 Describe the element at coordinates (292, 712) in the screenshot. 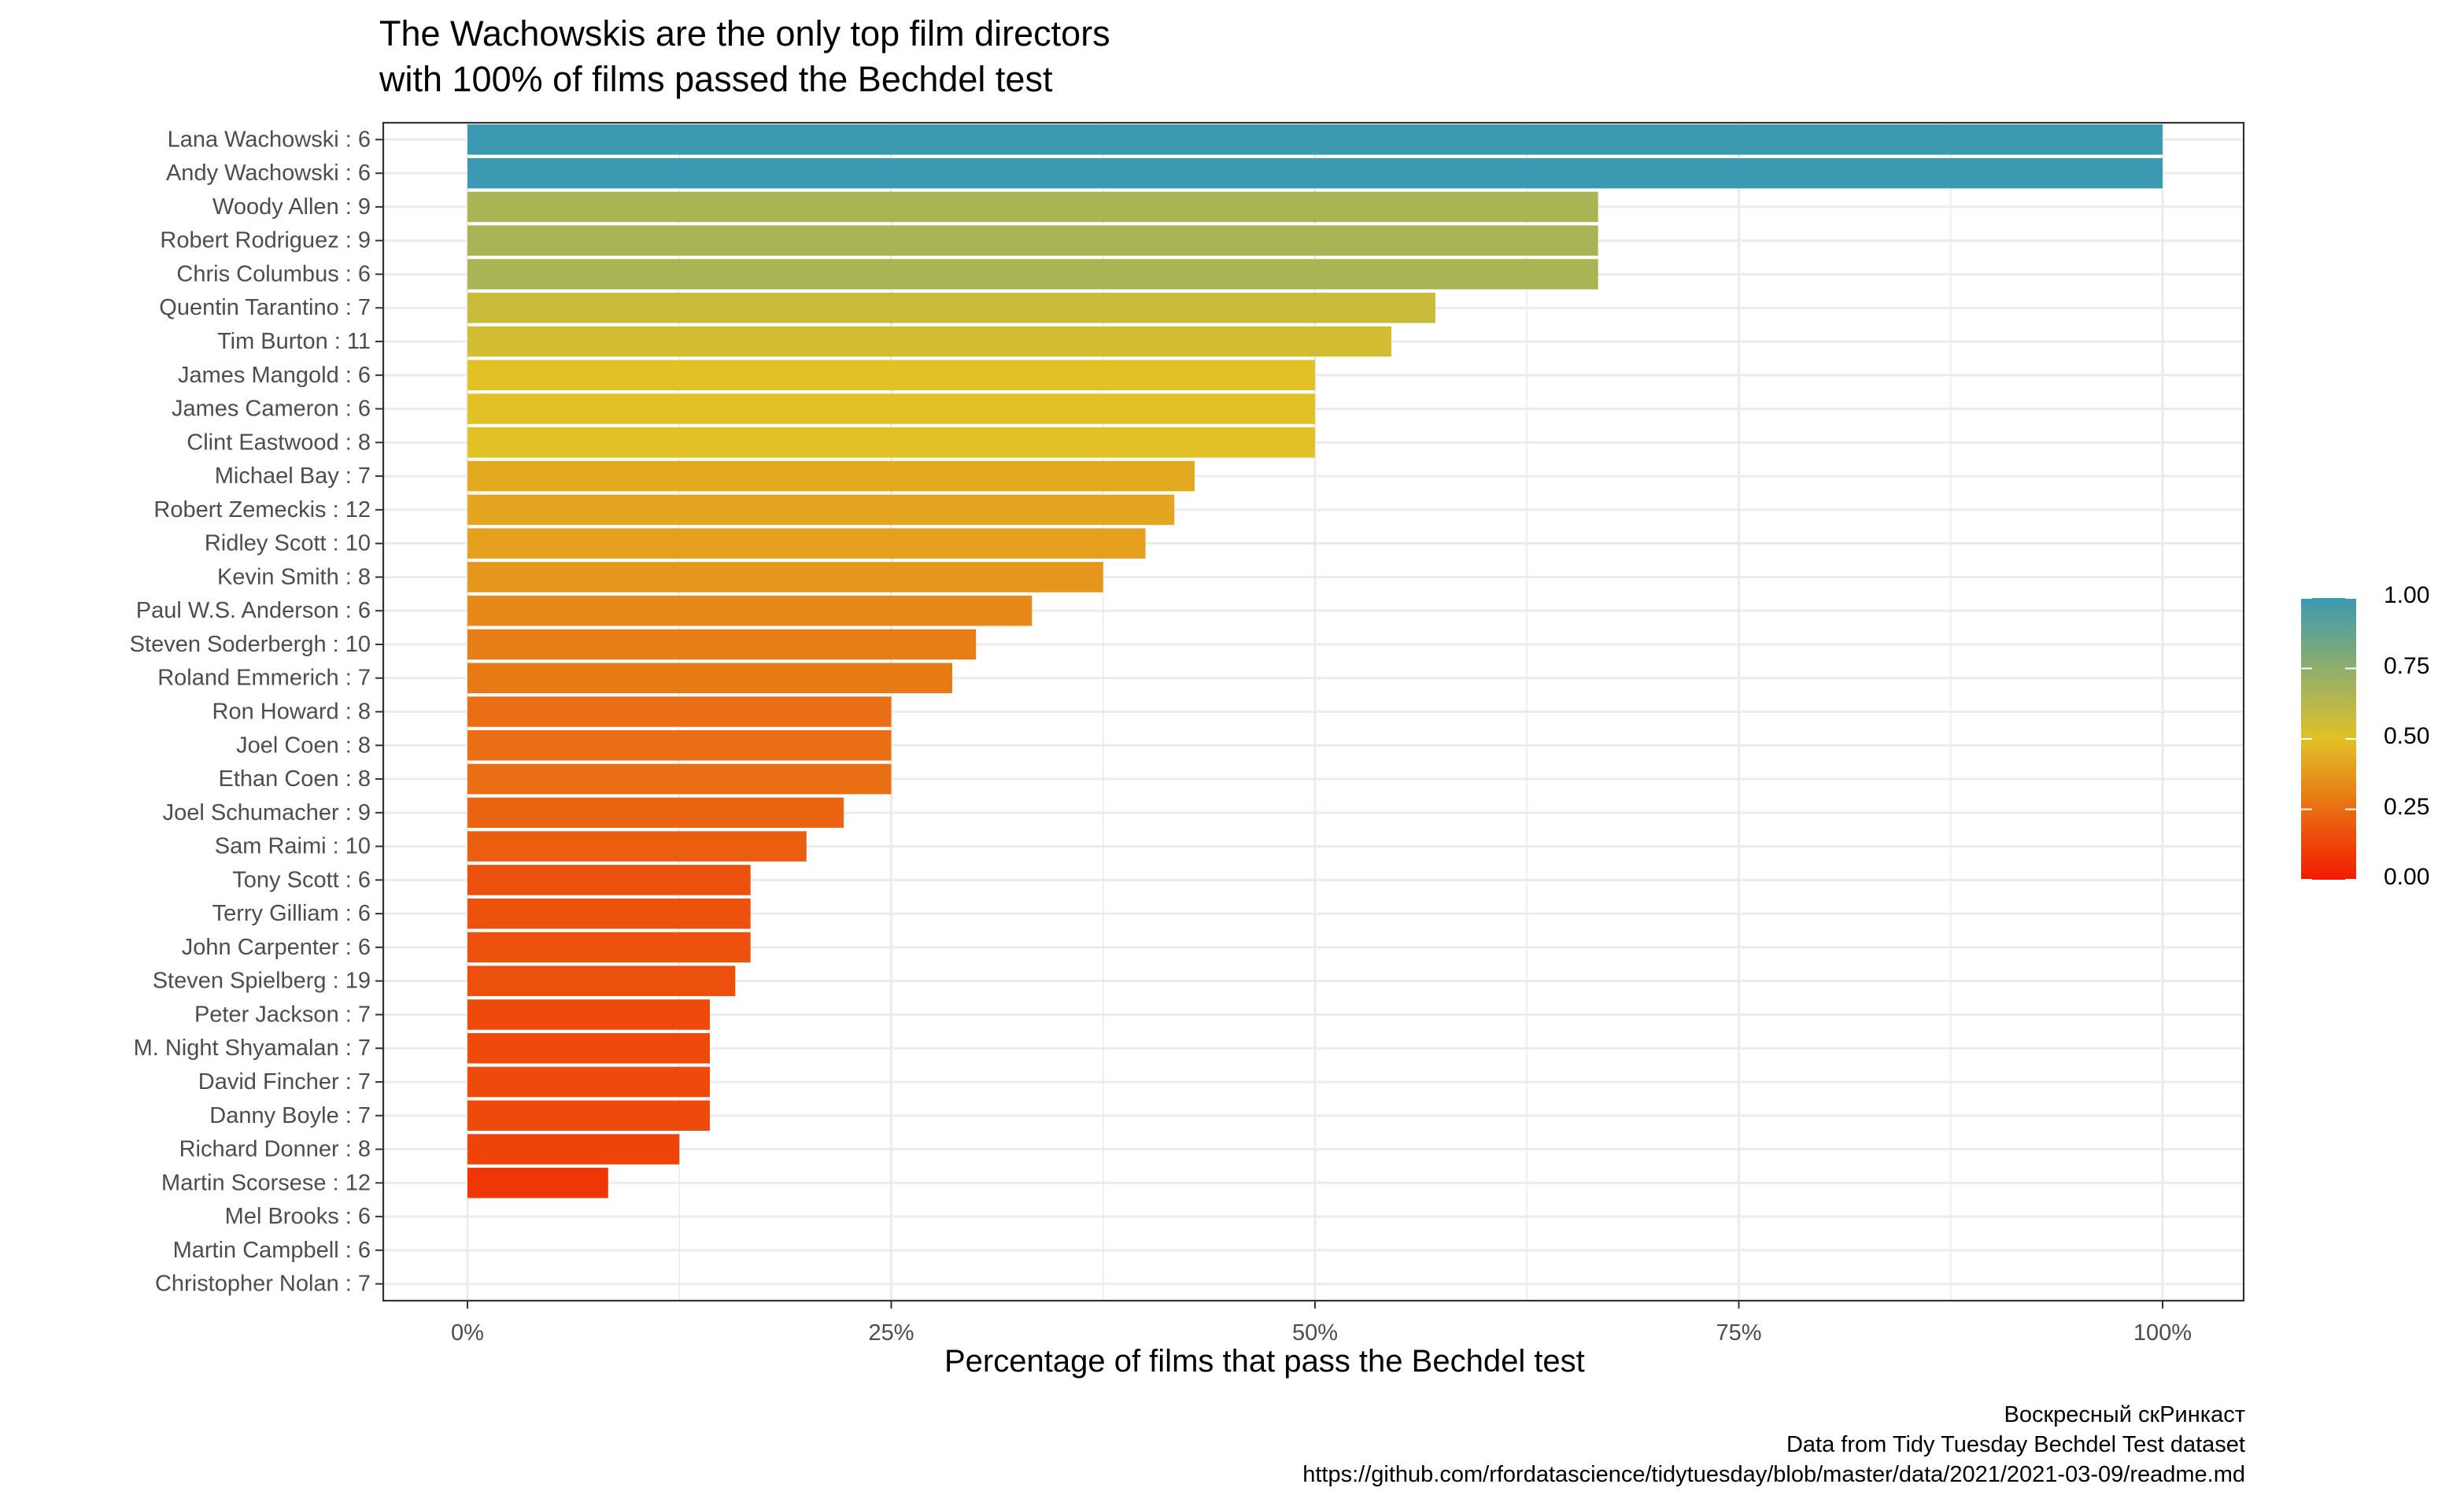

I see `y-tick-label: Ron Howard : 8` at that location.